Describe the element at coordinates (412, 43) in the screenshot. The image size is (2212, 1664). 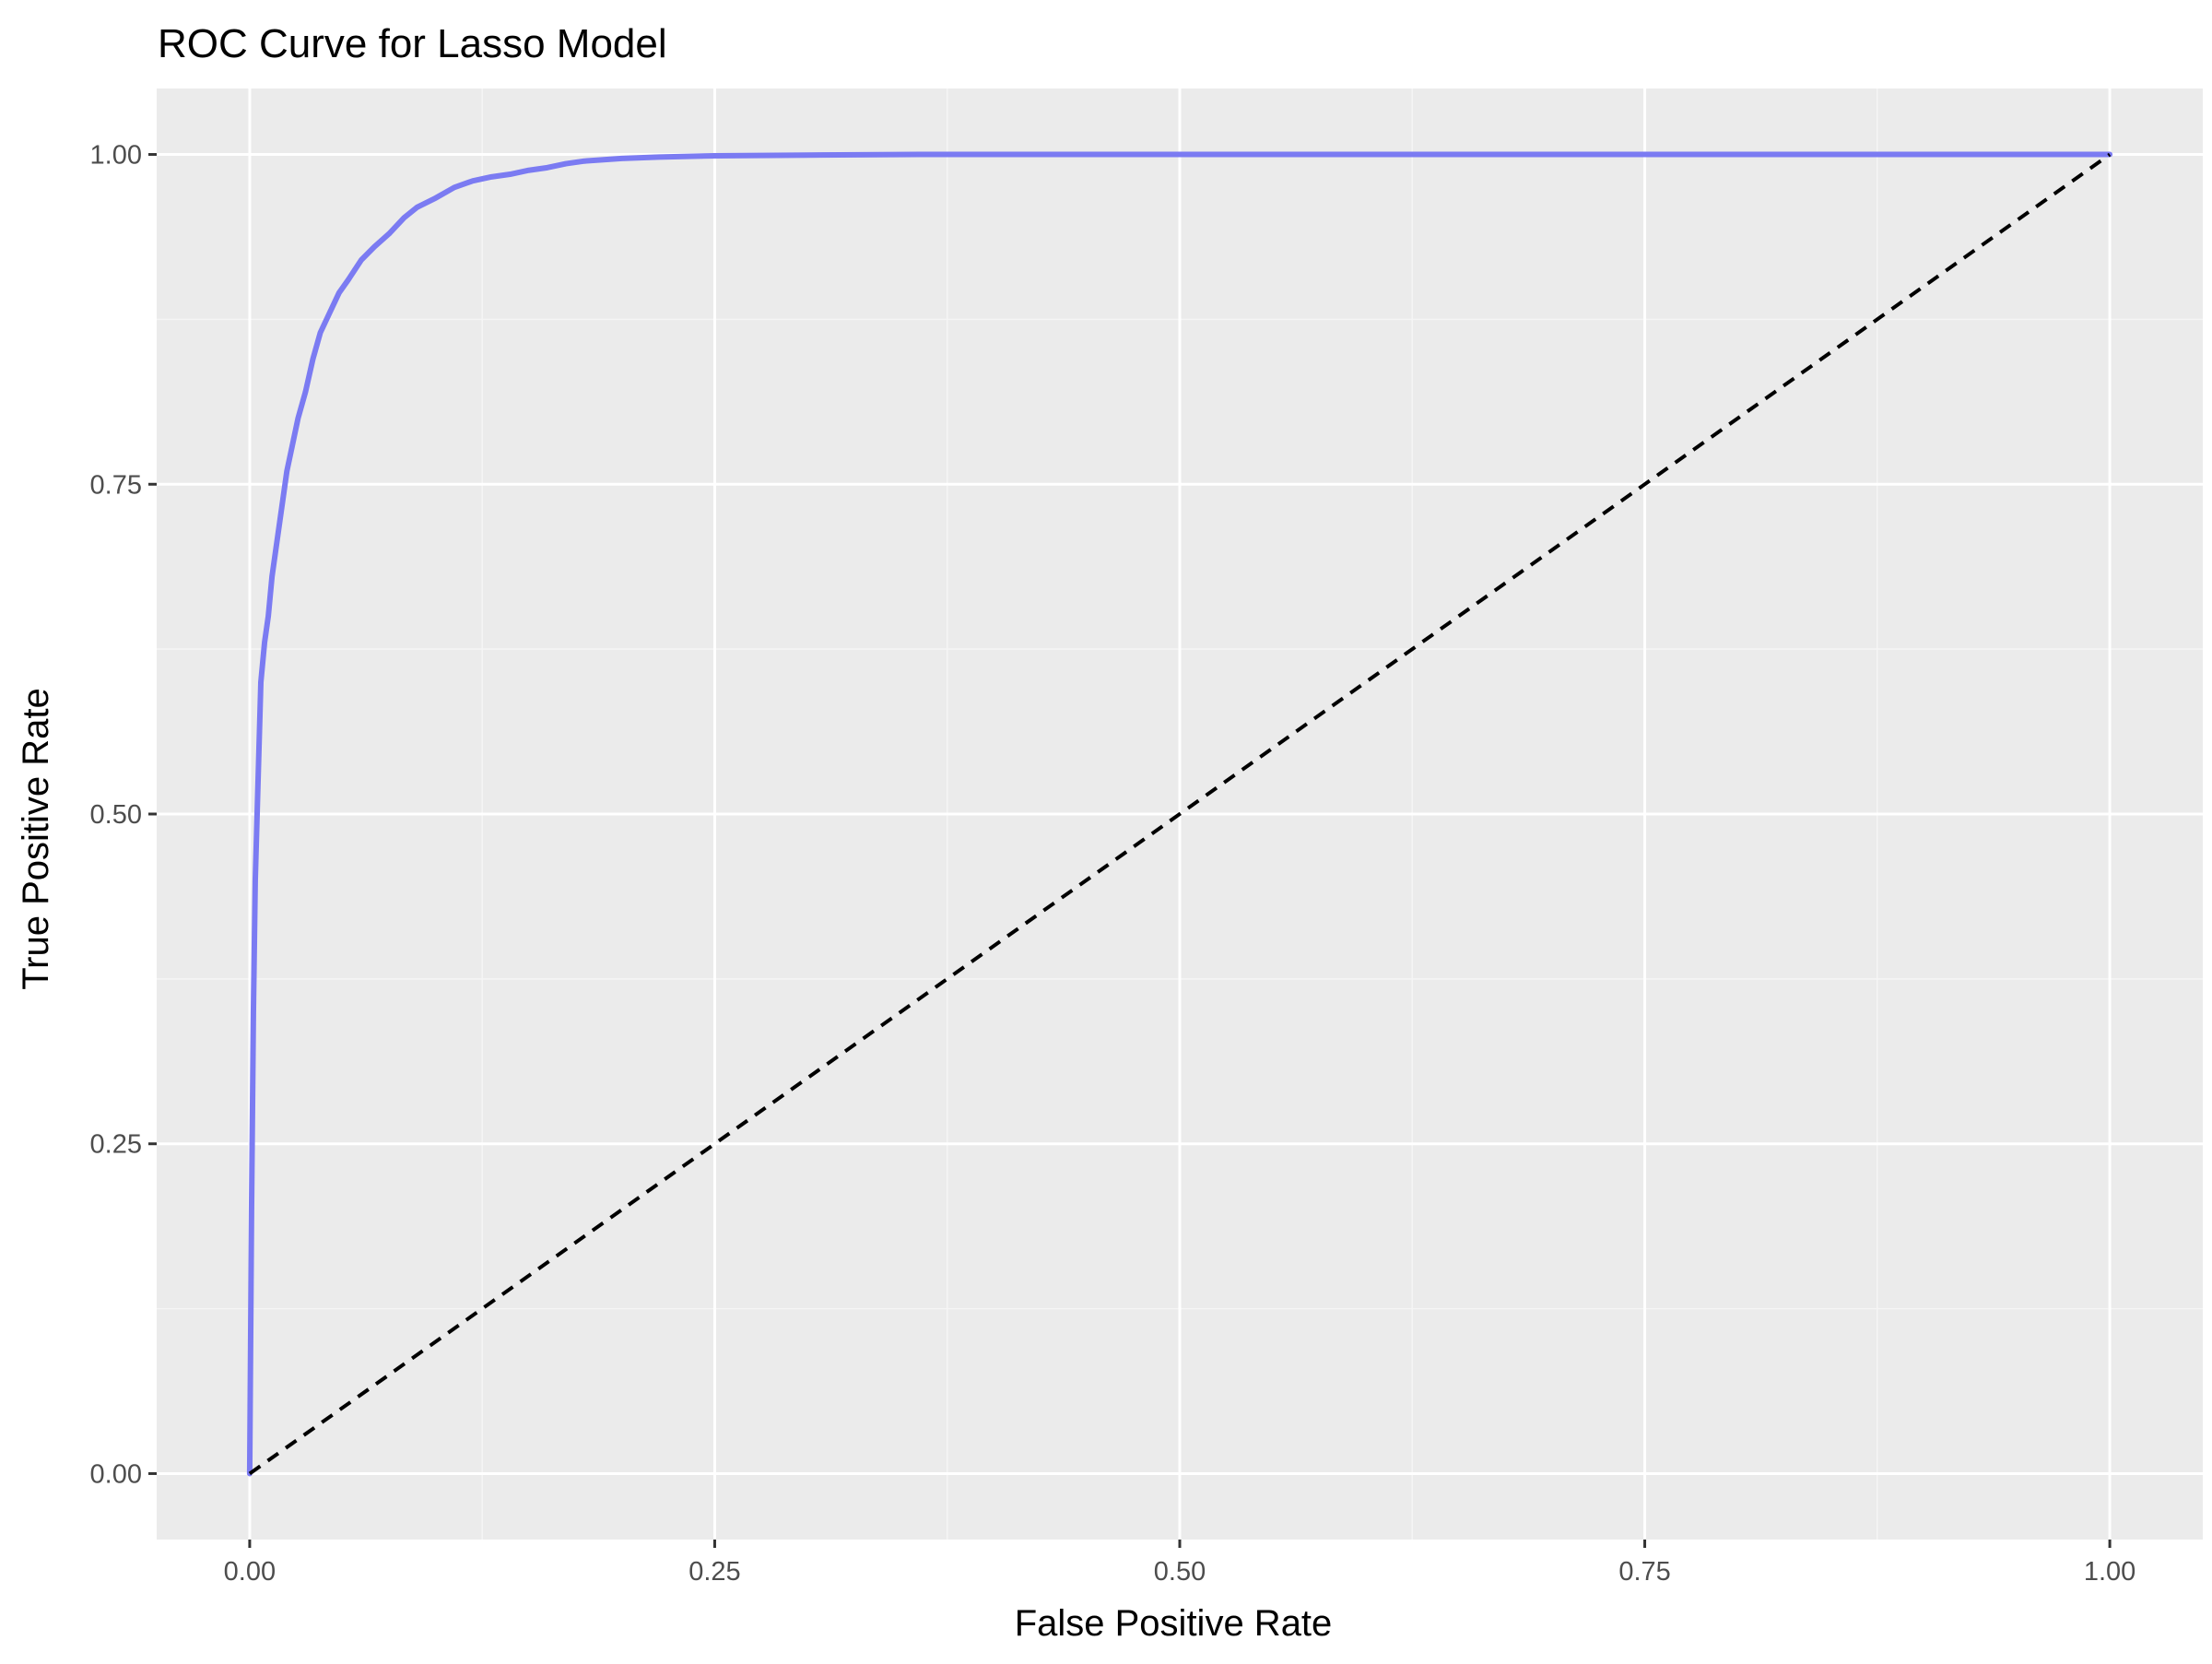
I see `chart-title: ROC Curve for Lasso Model` at that location.